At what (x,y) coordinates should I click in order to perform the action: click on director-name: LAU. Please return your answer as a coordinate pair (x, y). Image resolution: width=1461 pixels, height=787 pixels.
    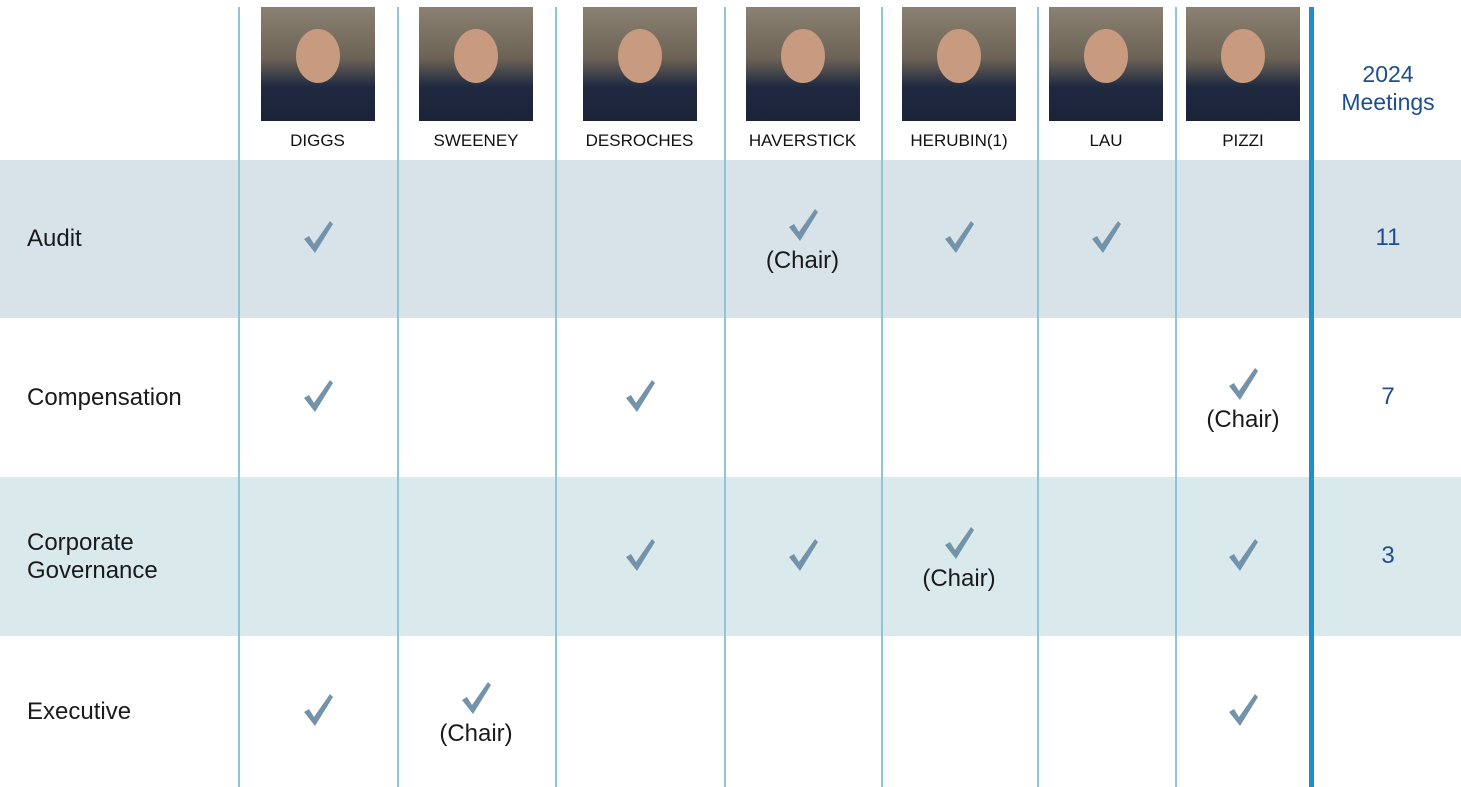
    Looking at the image, I should click on (1106, 140).